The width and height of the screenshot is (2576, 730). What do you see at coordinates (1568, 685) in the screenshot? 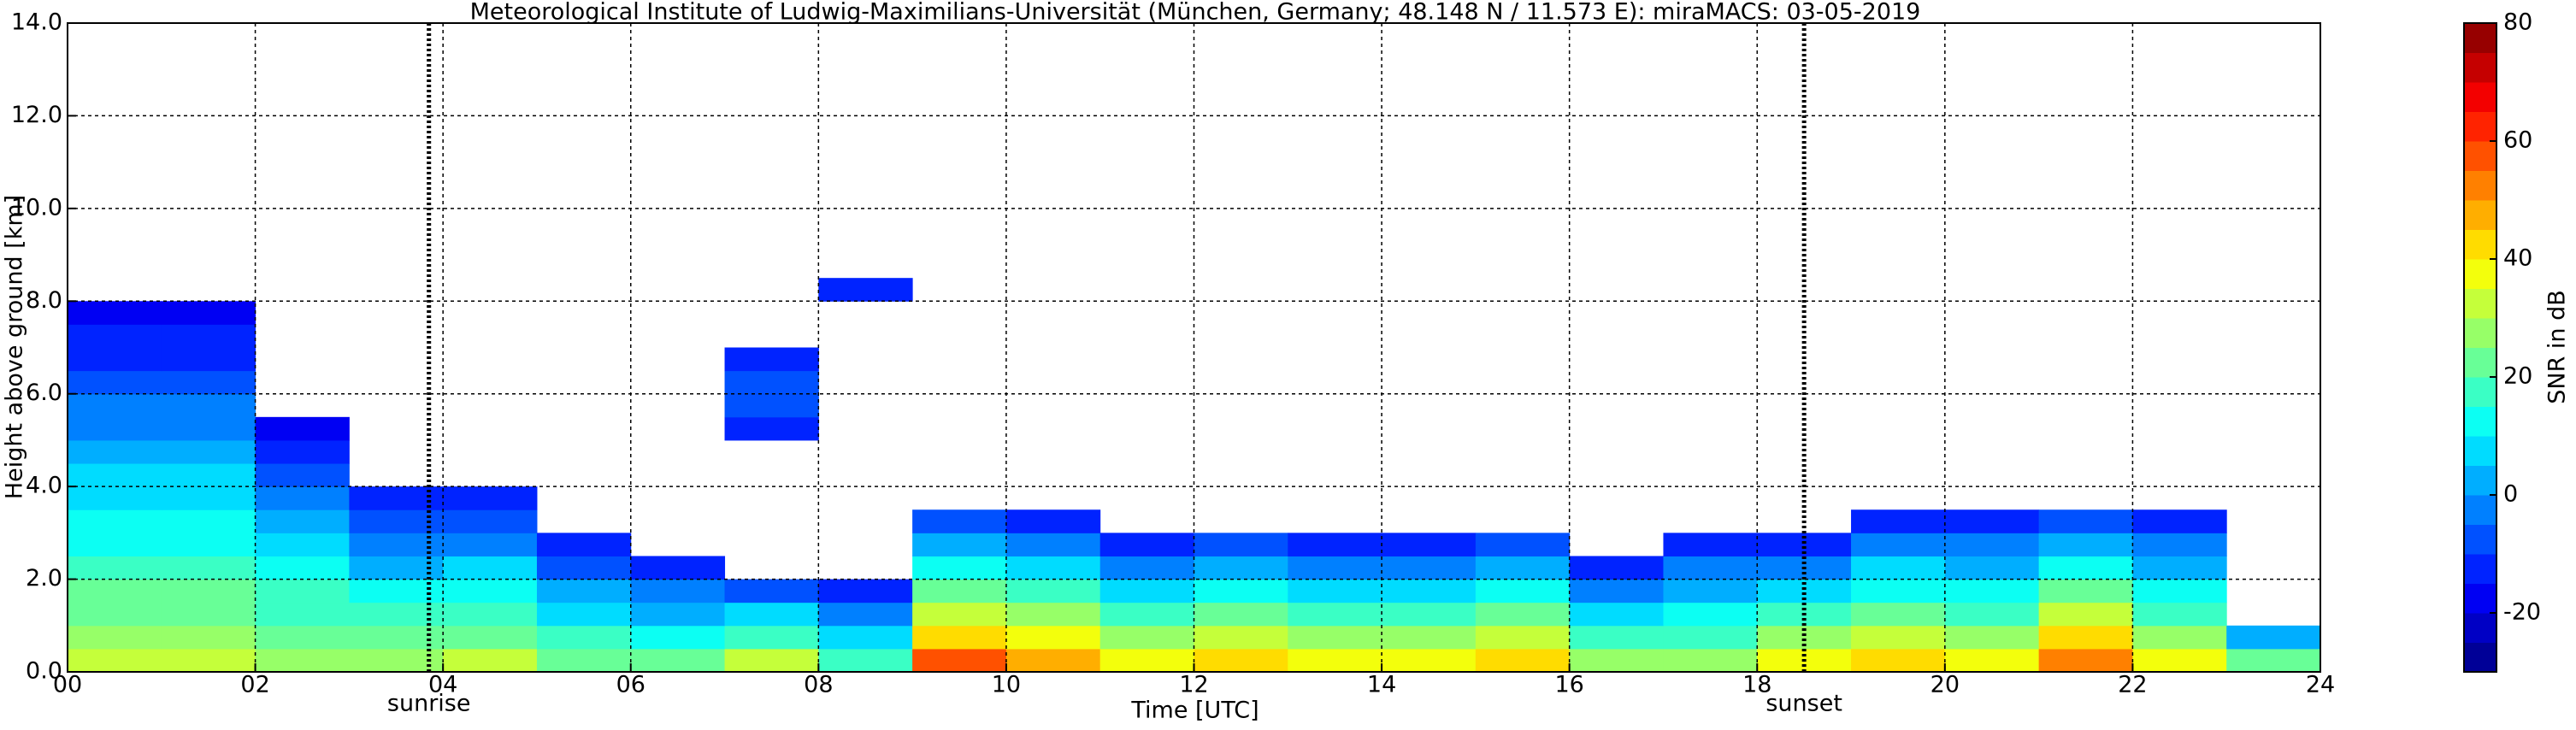
I see `x-tick-label: 16` at bounding box center [1568, 685].